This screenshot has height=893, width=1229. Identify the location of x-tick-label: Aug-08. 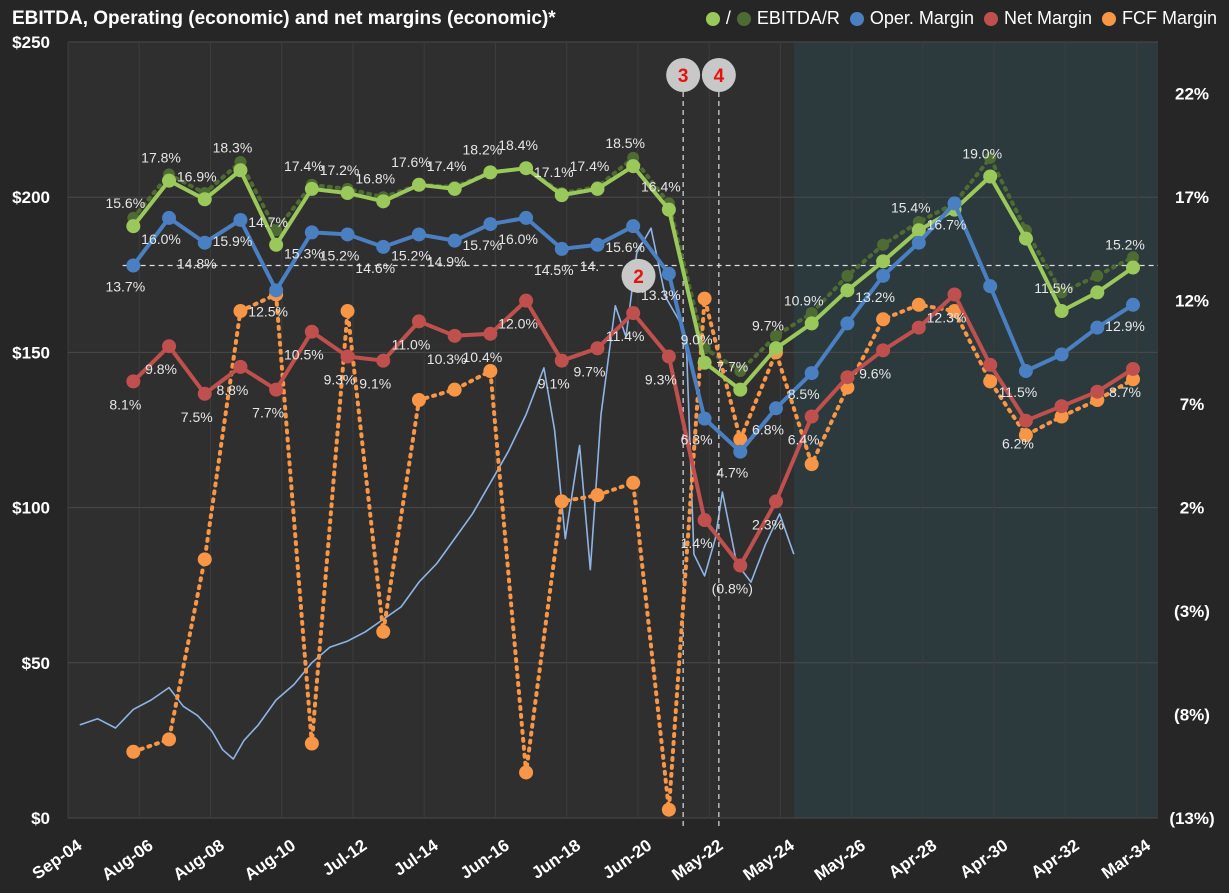
(199, 860).